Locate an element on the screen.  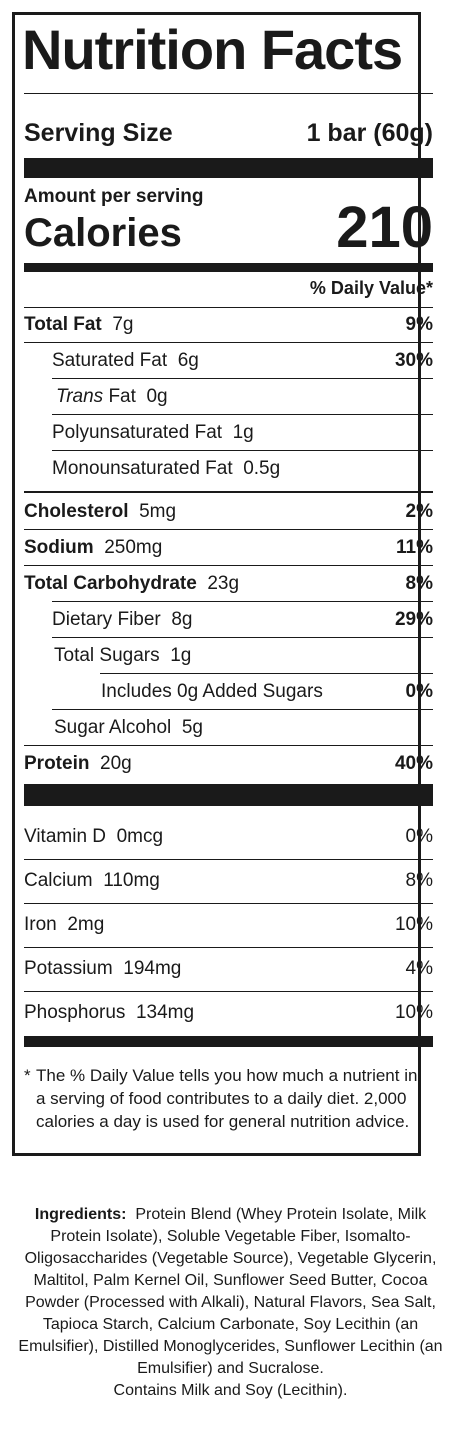
nutrient-name: Includes 0g Added Sugars is located at coordinates (212, 691).